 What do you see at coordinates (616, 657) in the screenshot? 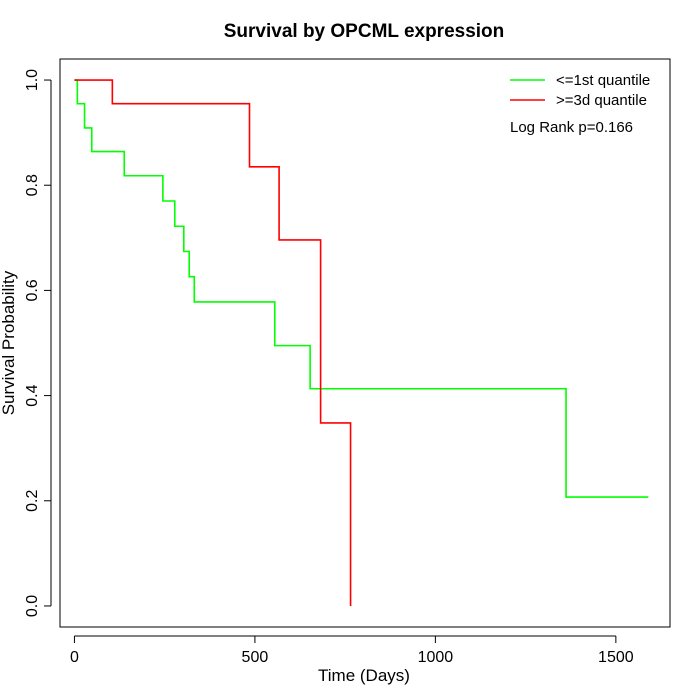
I see `x-tick-label: 1500` at bounding box center [616, 657].